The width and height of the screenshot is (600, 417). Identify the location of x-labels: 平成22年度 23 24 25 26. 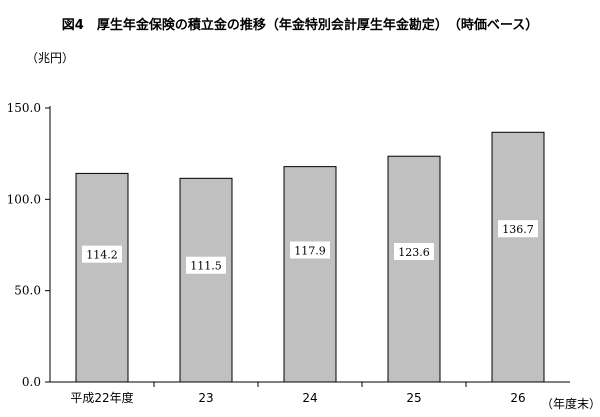
(298, 393).